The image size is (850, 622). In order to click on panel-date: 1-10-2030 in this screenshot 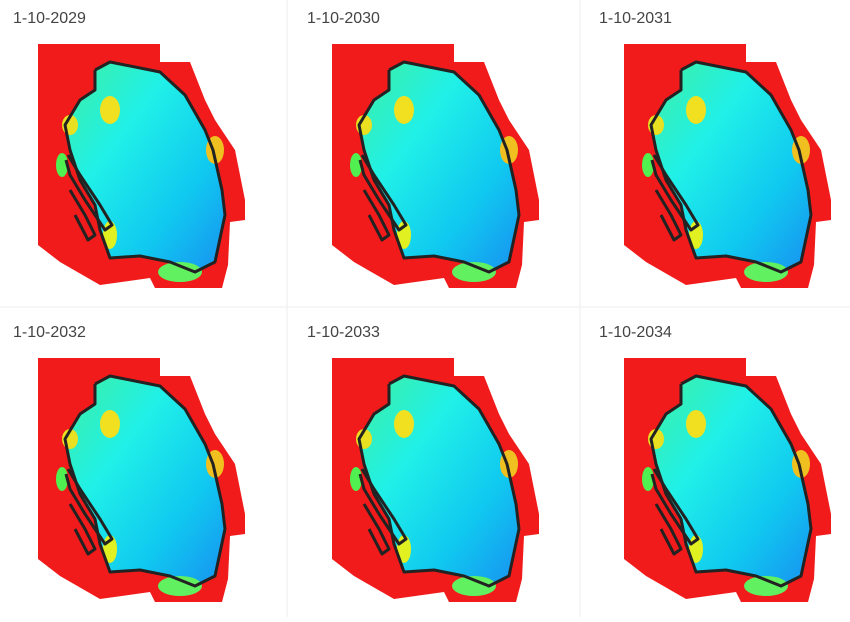, I will do `click(343, 18)`.